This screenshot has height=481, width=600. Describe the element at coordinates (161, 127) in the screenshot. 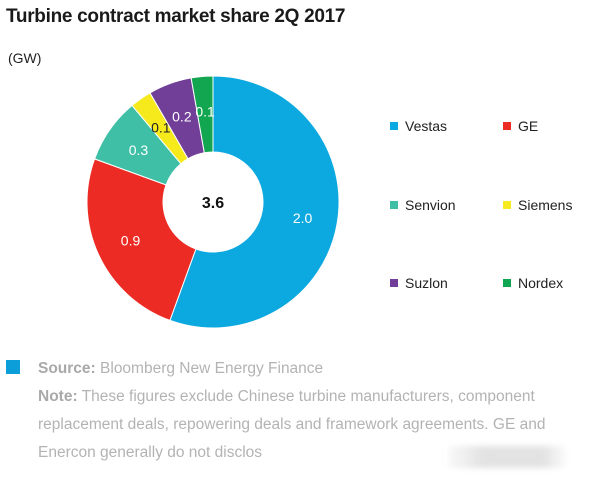

I see `slice-label-siemens: 0.1` at that location.